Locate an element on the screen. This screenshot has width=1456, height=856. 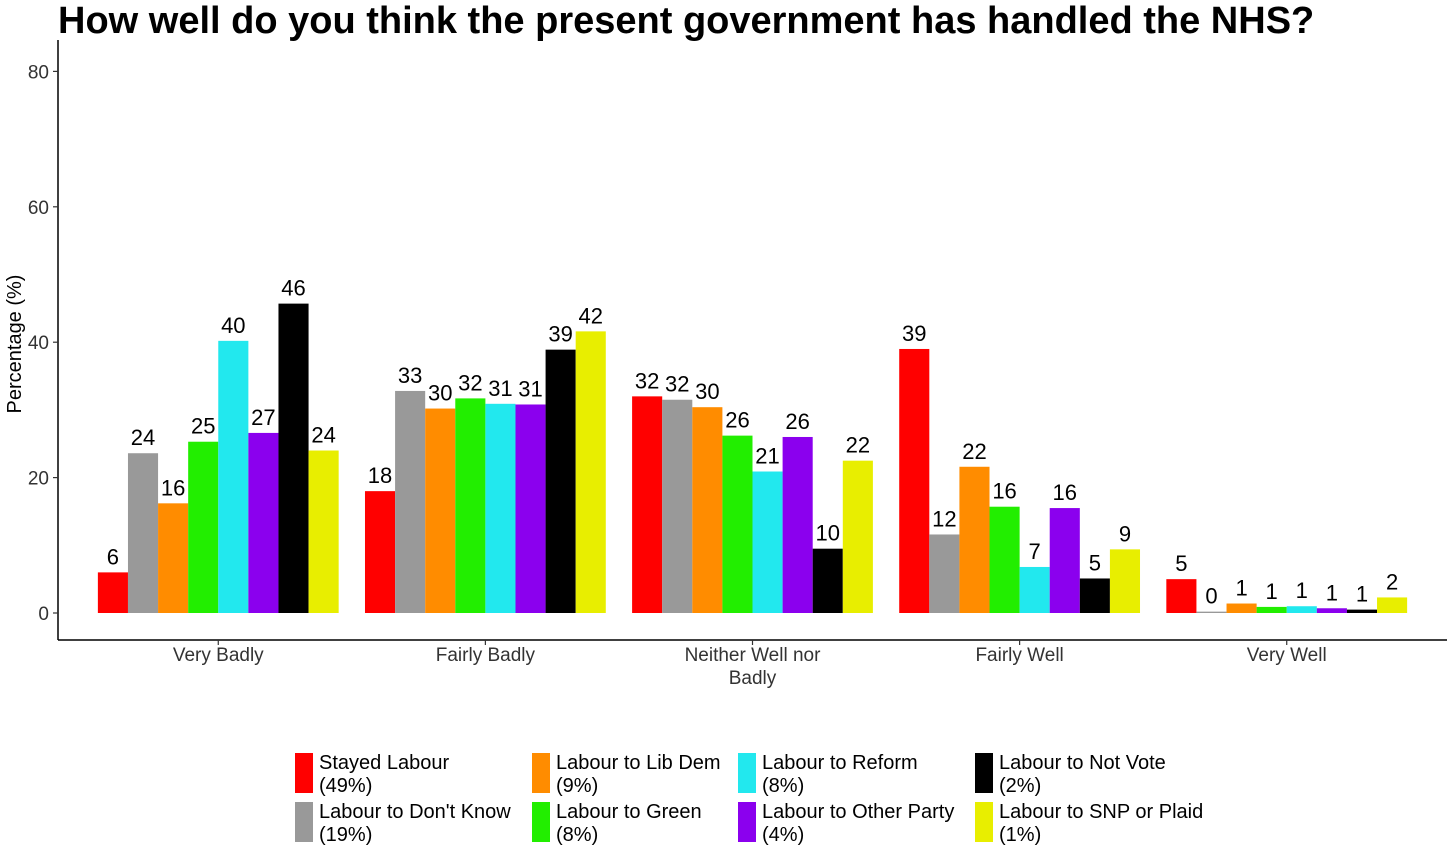
y-tick-label: 80 is located at coordinates (38, 72).